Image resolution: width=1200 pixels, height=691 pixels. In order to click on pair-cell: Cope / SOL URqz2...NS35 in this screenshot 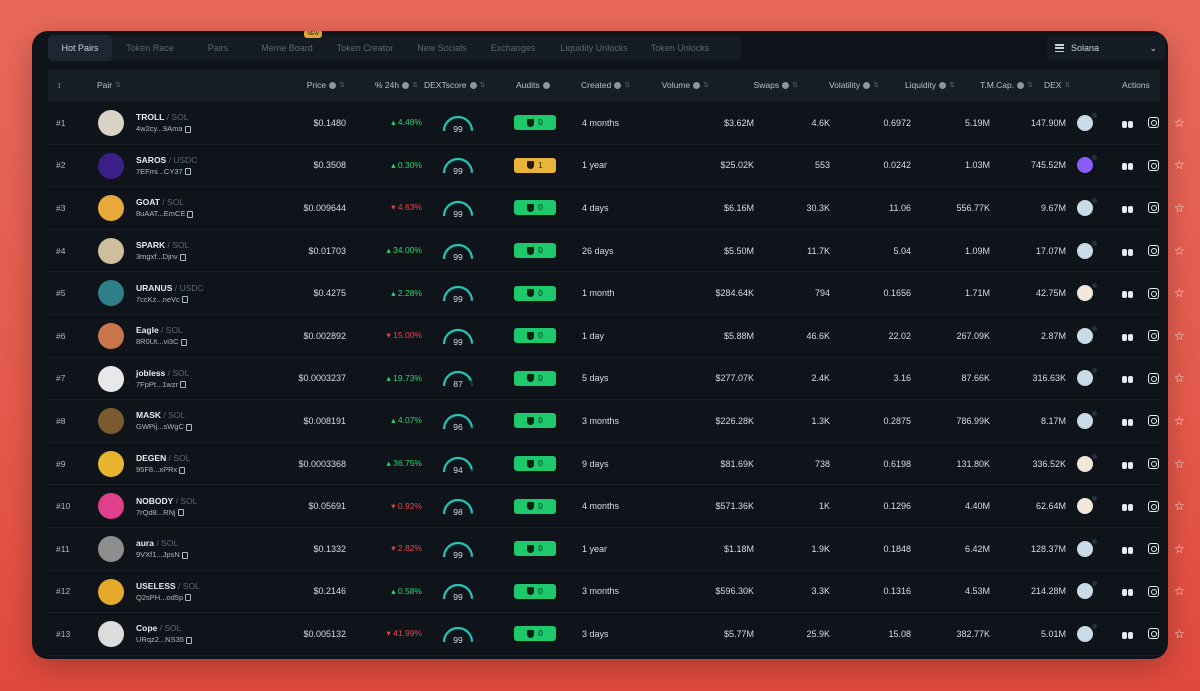, I will do `click(164, 634)`.